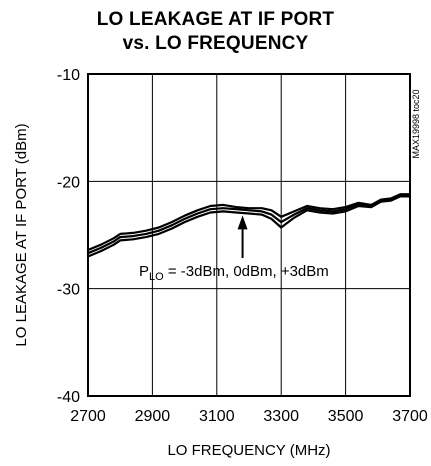  I want to click on y-axis-label: LO LEAKAGE AT IF PORT (dBm), so click(21, 234).